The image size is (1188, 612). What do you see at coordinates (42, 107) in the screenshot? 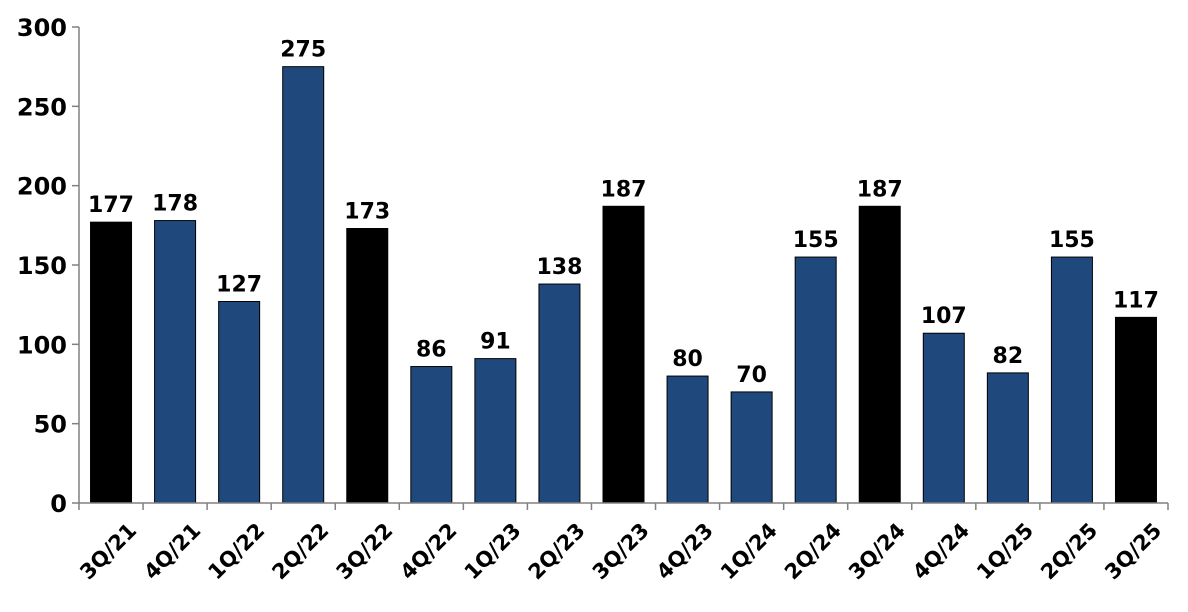
I see `y-tick-label: 250` at bounding box center [42, 107].